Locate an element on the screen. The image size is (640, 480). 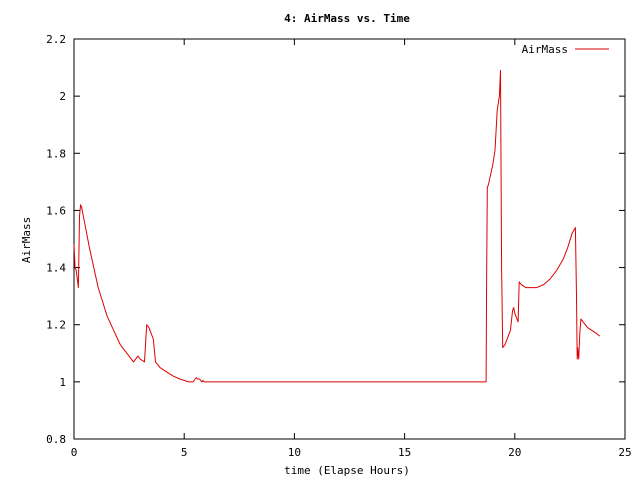
y-tick-label: 1 is located at coordinates (62, 382).